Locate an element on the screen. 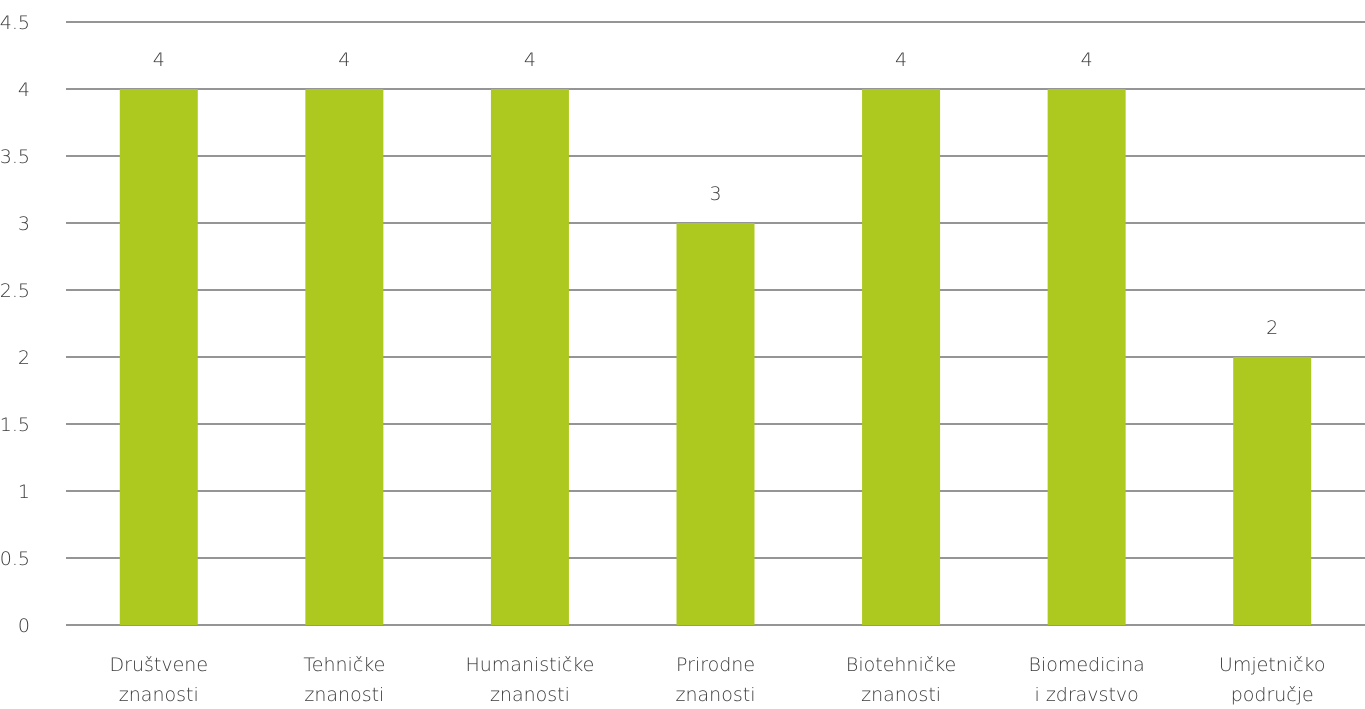 Image resolution: width=1365 pixels, height=709 pixels. y-tick-label: 1.5 is located at coordinates (15, 425).